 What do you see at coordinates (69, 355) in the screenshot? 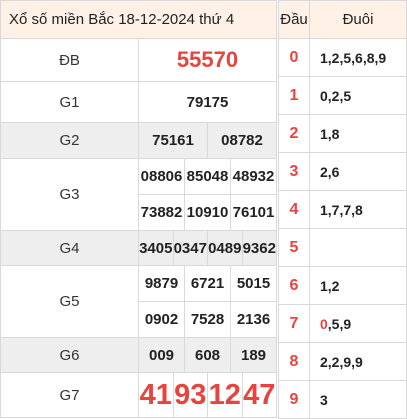
I see `prize-label-g6: G6` at bounding box center [69, 355].